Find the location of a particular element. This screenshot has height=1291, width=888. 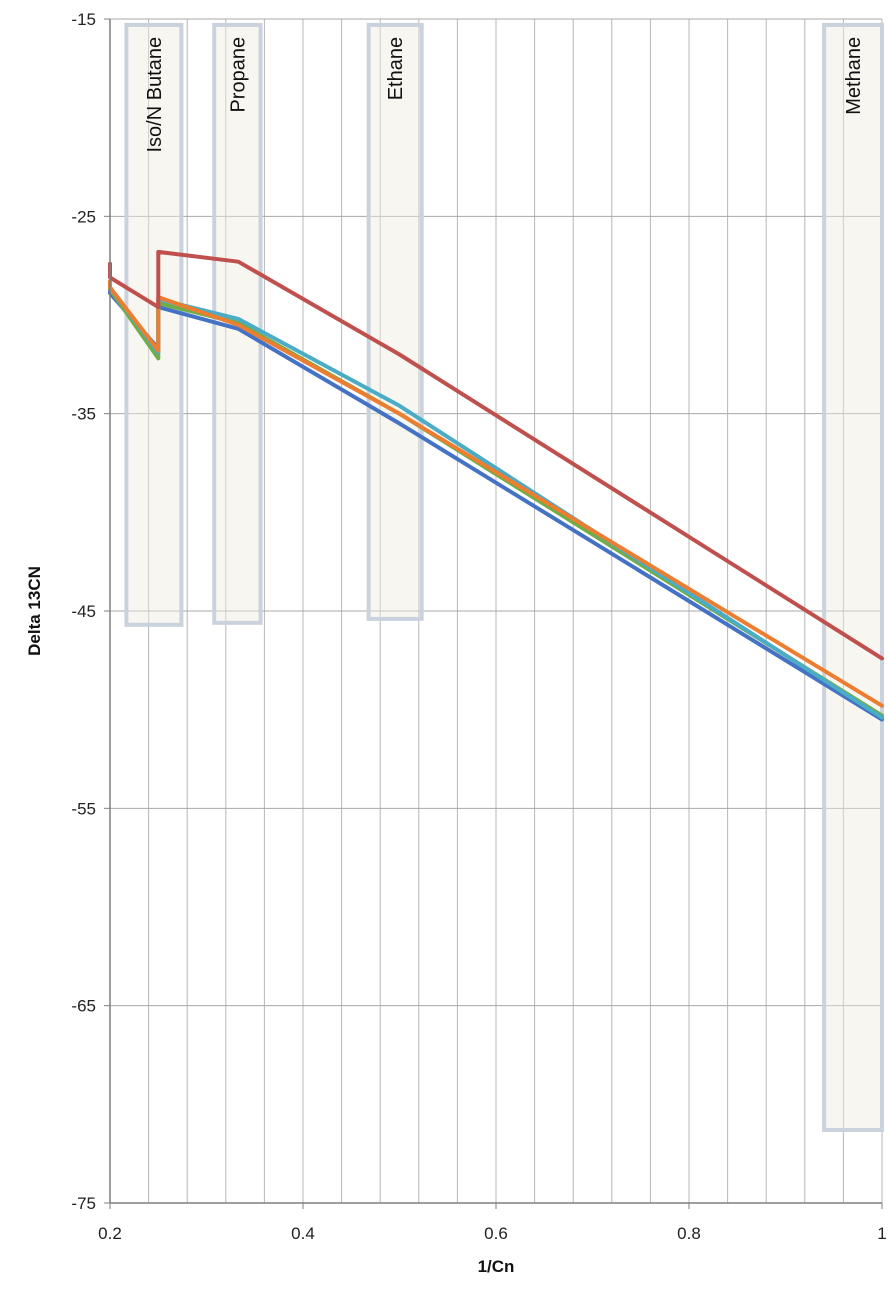

x-axis-title: 1/Cn is located at coordinates (496, 1266).